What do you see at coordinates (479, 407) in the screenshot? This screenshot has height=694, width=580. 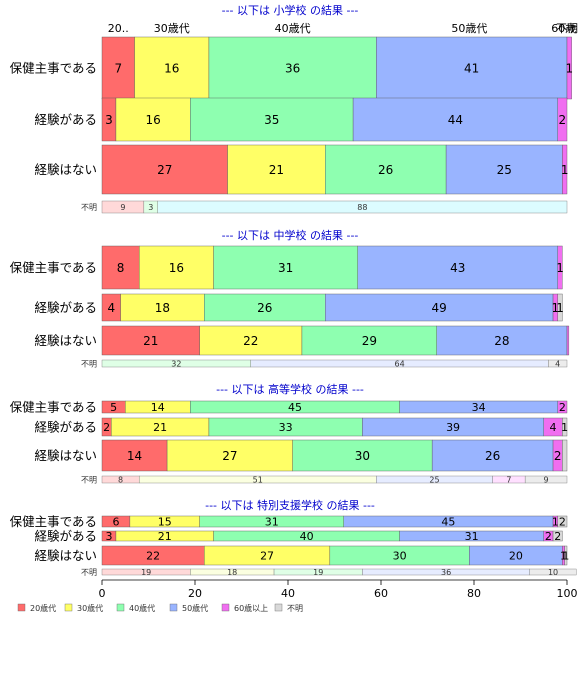 I see `bar-value-label-s2-r0-3: 34` at bounding box center [479, 407].